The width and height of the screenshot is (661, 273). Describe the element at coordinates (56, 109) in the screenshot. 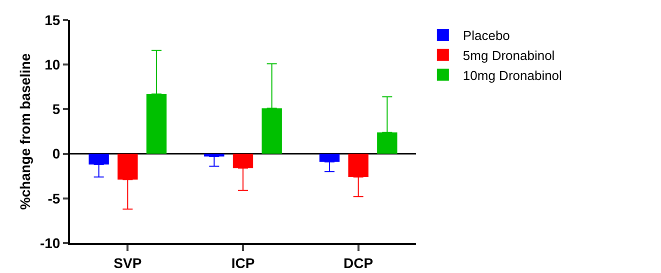

I see `y-tick-label: 5` at that location.